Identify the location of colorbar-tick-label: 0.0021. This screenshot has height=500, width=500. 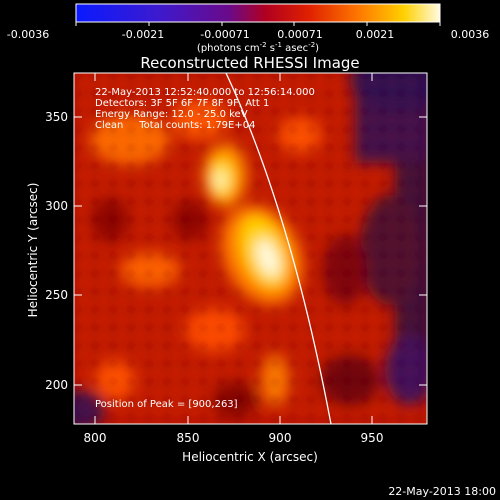
(375, 34).